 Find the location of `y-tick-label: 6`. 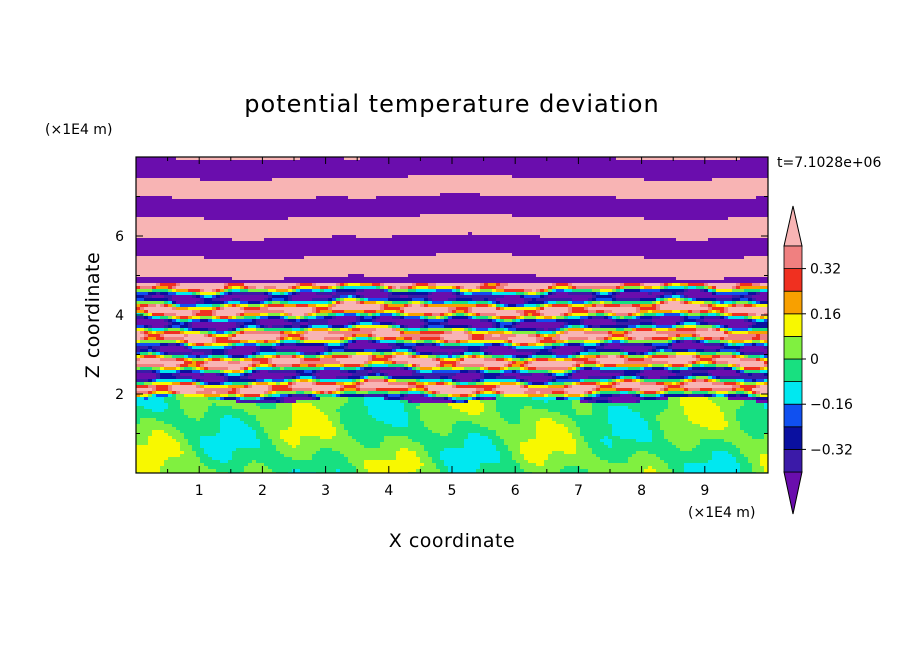

y-tick-label: 6 is located at coordinates (119, 237).